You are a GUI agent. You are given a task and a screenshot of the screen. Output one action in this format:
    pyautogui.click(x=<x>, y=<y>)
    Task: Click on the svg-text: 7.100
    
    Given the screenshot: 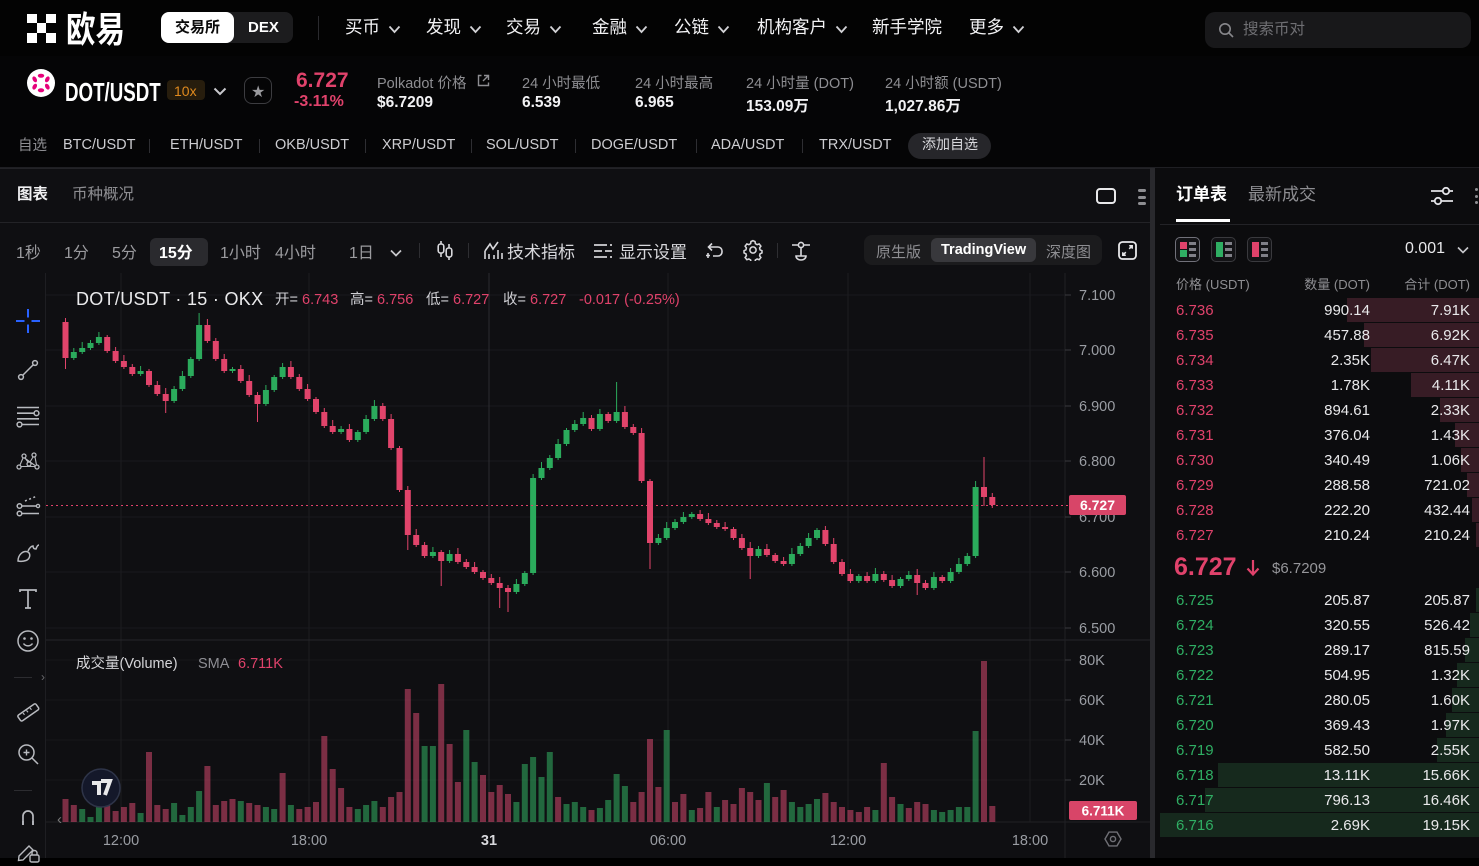 What is the action you would take?
    pyautogui.click(x=1097, y=296)
    